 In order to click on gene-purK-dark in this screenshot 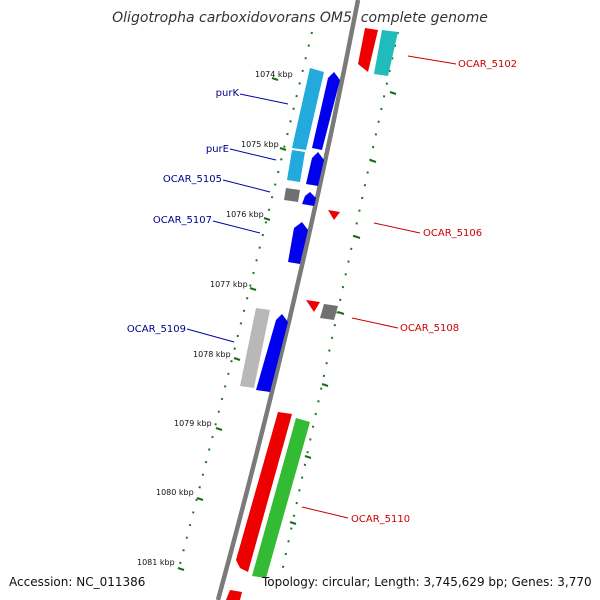, I will do `click(326, 111)`.